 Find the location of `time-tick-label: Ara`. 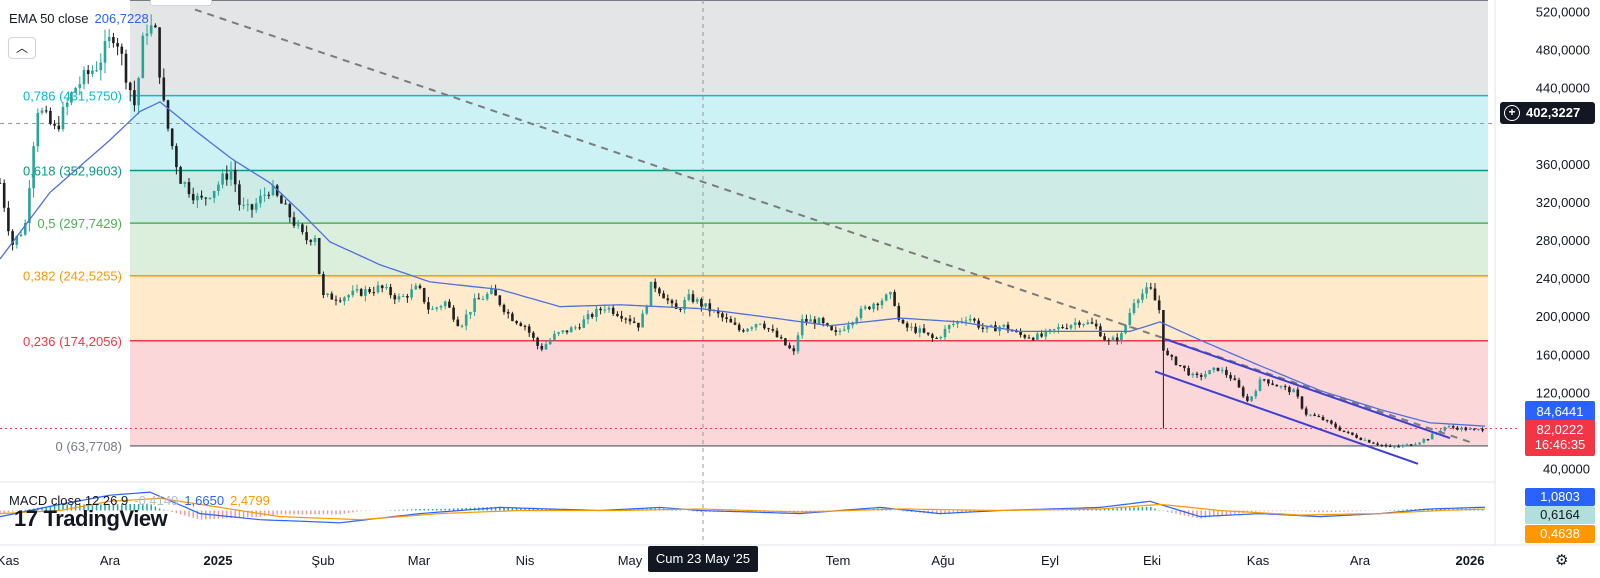

time-tick-label: Ara is located at coordinates (1360, 560).